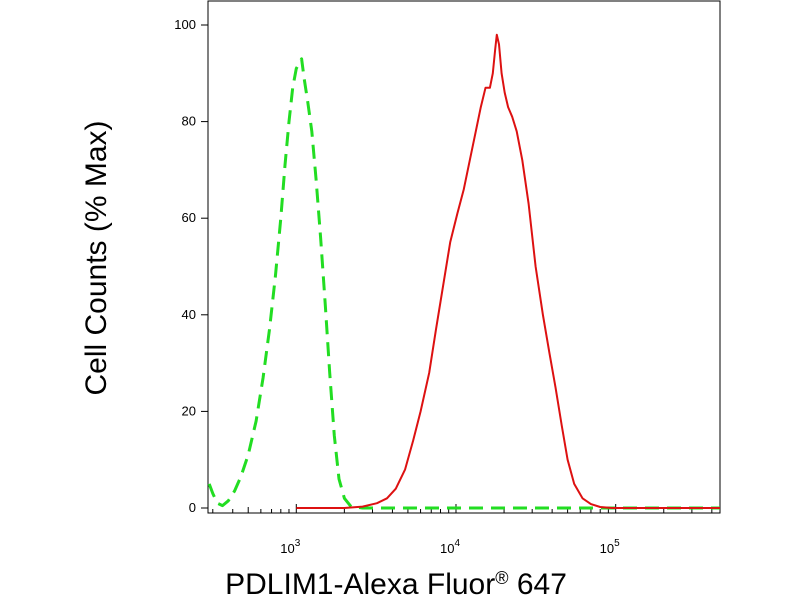  Describe the element at coordinates (298, 543) in the screenshot. I see `x-tick-exponent: 3` at that location.